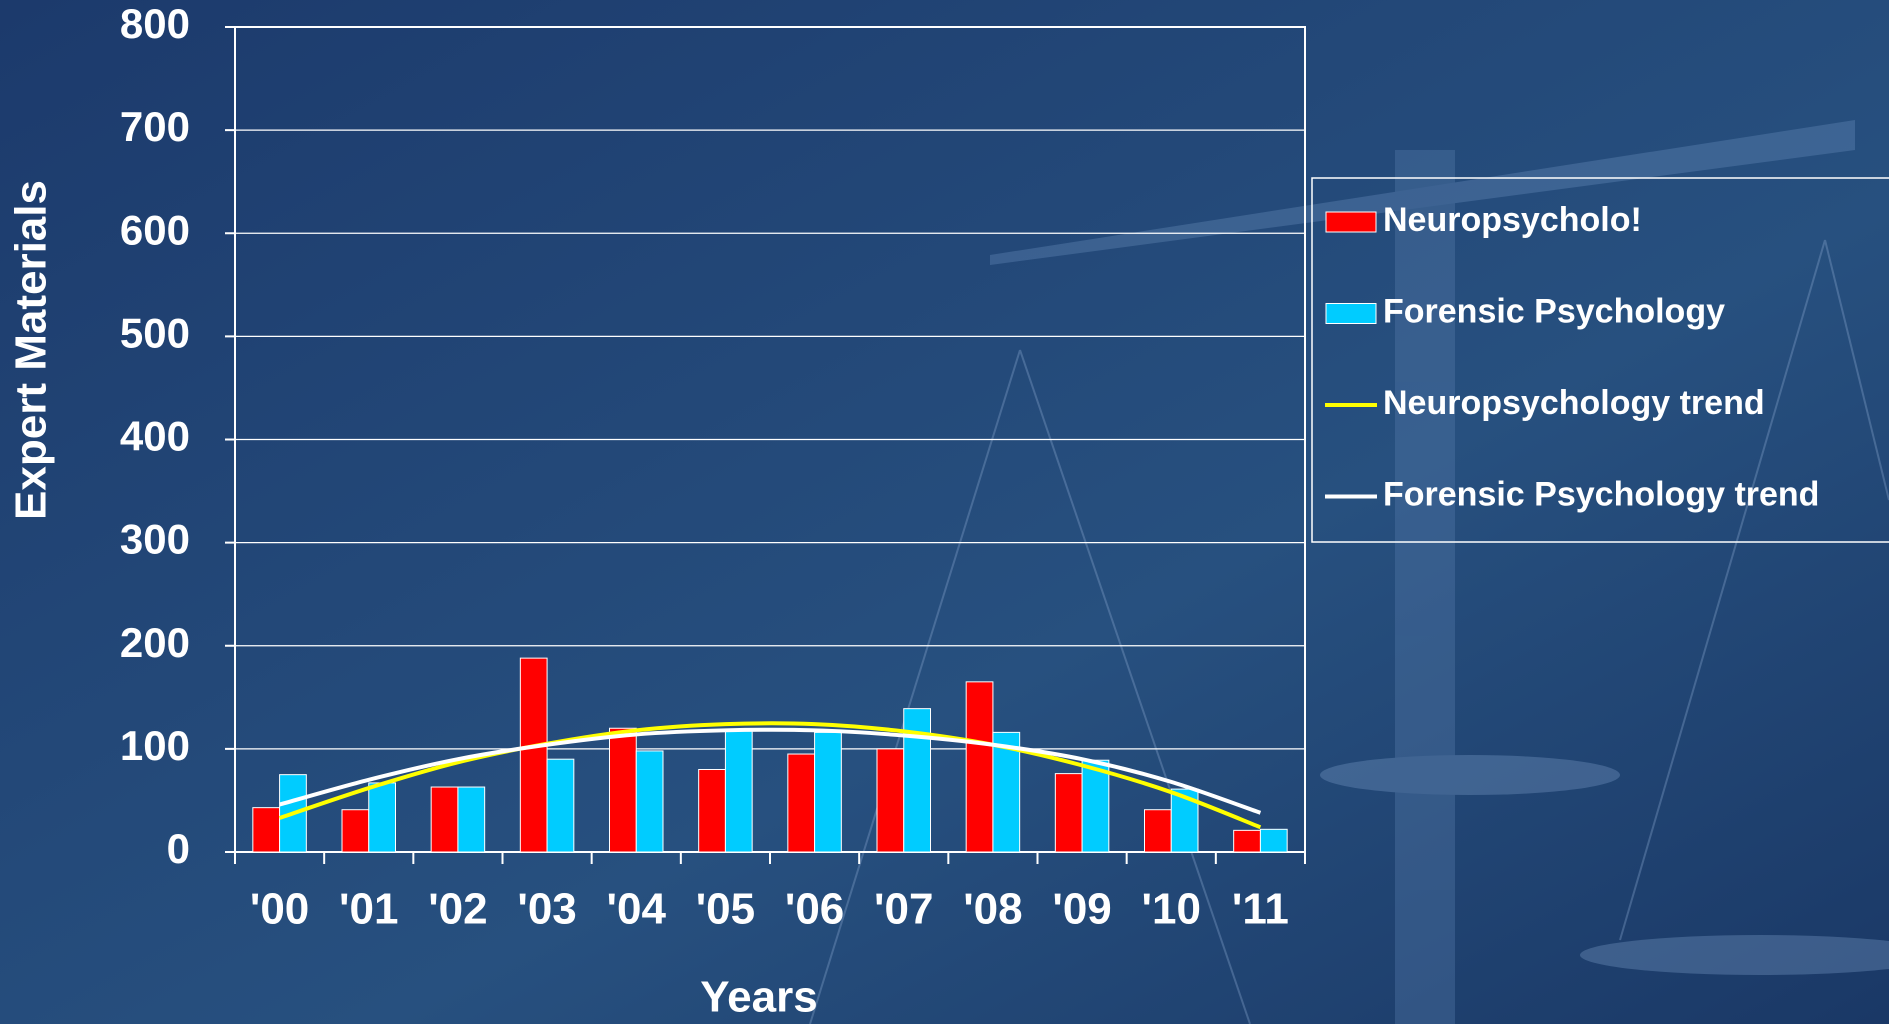 The width and height of the screenshot is (1889, 1024). I want to click on x-tick-label: '11, so click(1260, 909).